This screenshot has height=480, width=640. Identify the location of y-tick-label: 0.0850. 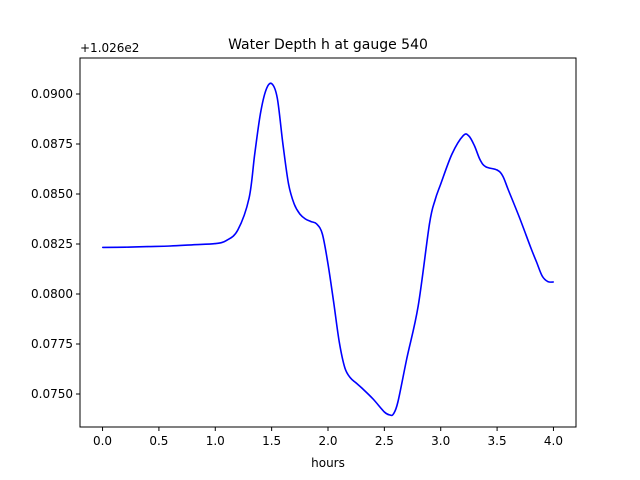
(52, 194).